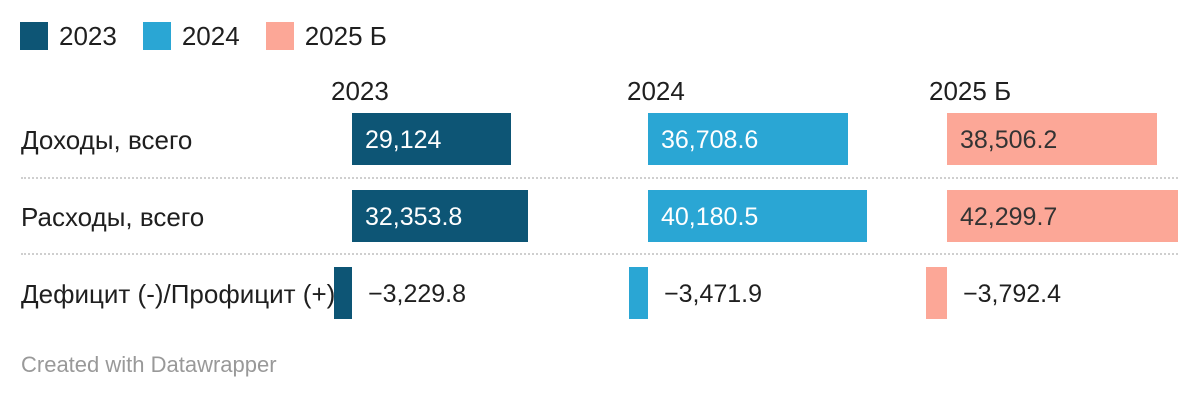  Describe the element at coordinates (710, 217) in the screenshot. I see `bar-value-label: 40,180.5` at that location.